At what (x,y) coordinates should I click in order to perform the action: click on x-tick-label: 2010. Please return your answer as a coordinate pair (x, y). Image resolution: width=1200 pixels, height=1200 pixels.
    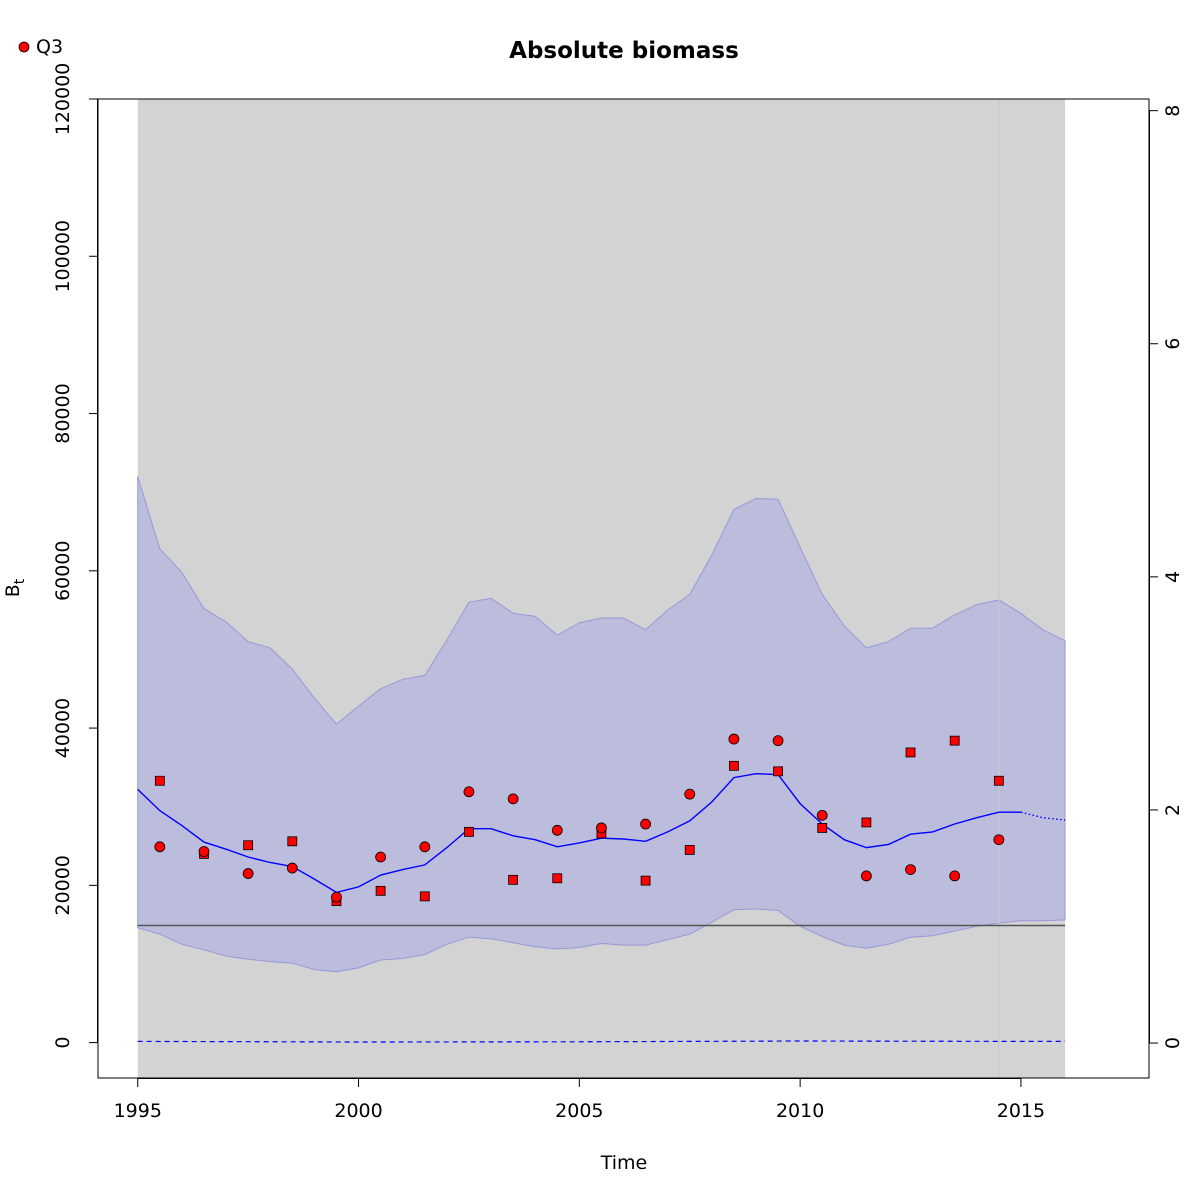
    Looking at the image, I should click on (800, 1111).